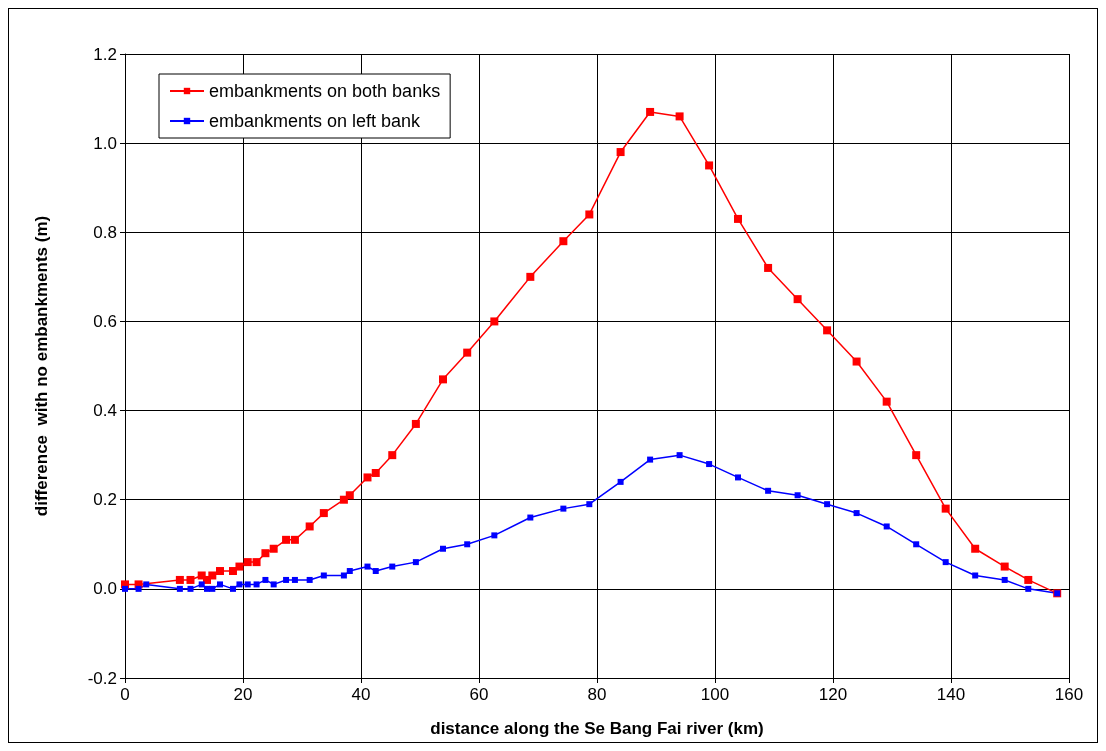 The width and height of the screenshot is (1106, 751). What do you see at coordinates (105, 143) in the screenshot?
I see `y-tick-label: 1.0` at bounding box center [105, 143].